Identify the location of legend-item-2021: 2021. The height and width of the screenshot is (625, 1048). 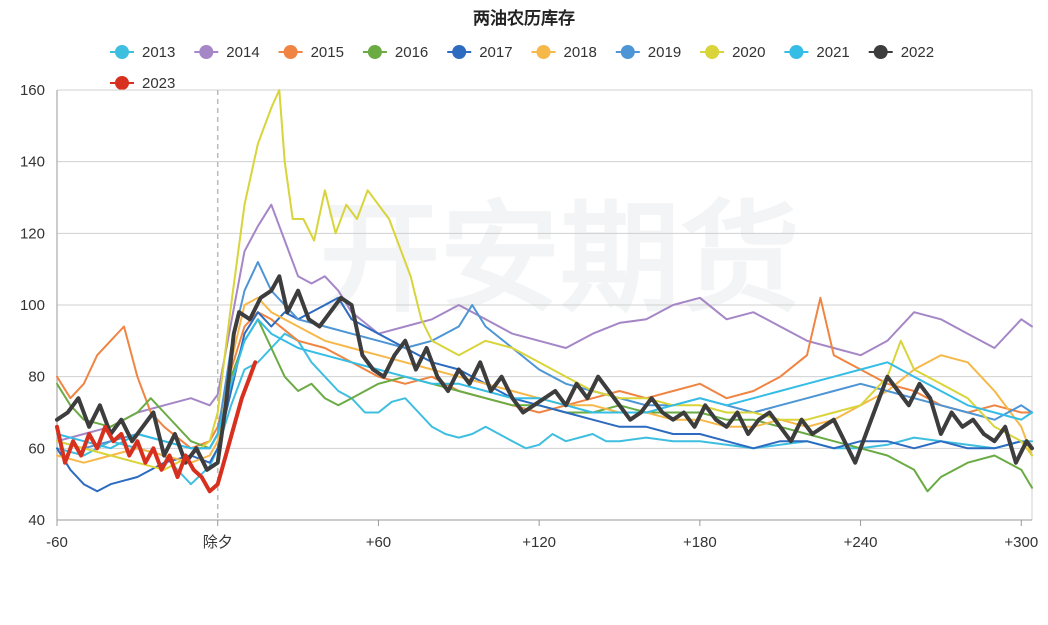
(817, 52).